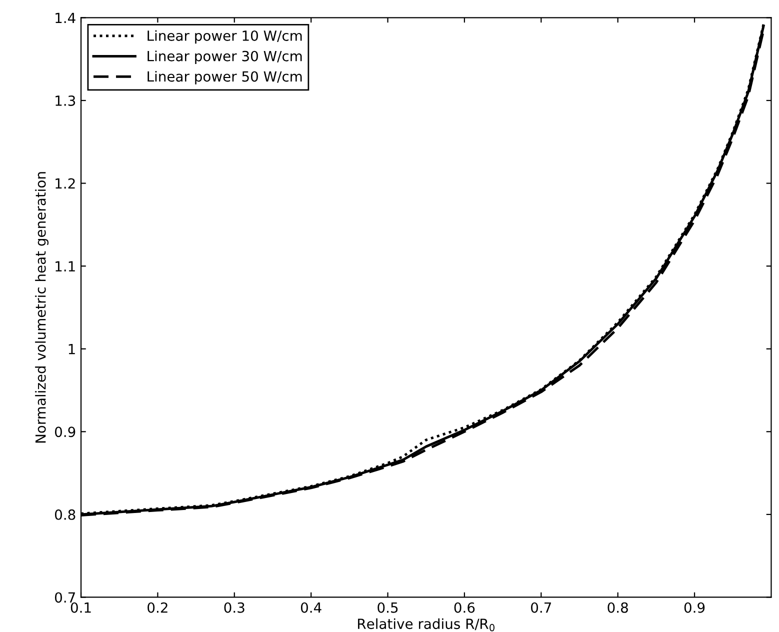  Describe the element at coordinates (66, 100) in the screenshot. I see `y-tick-label: 1.3` at that location.